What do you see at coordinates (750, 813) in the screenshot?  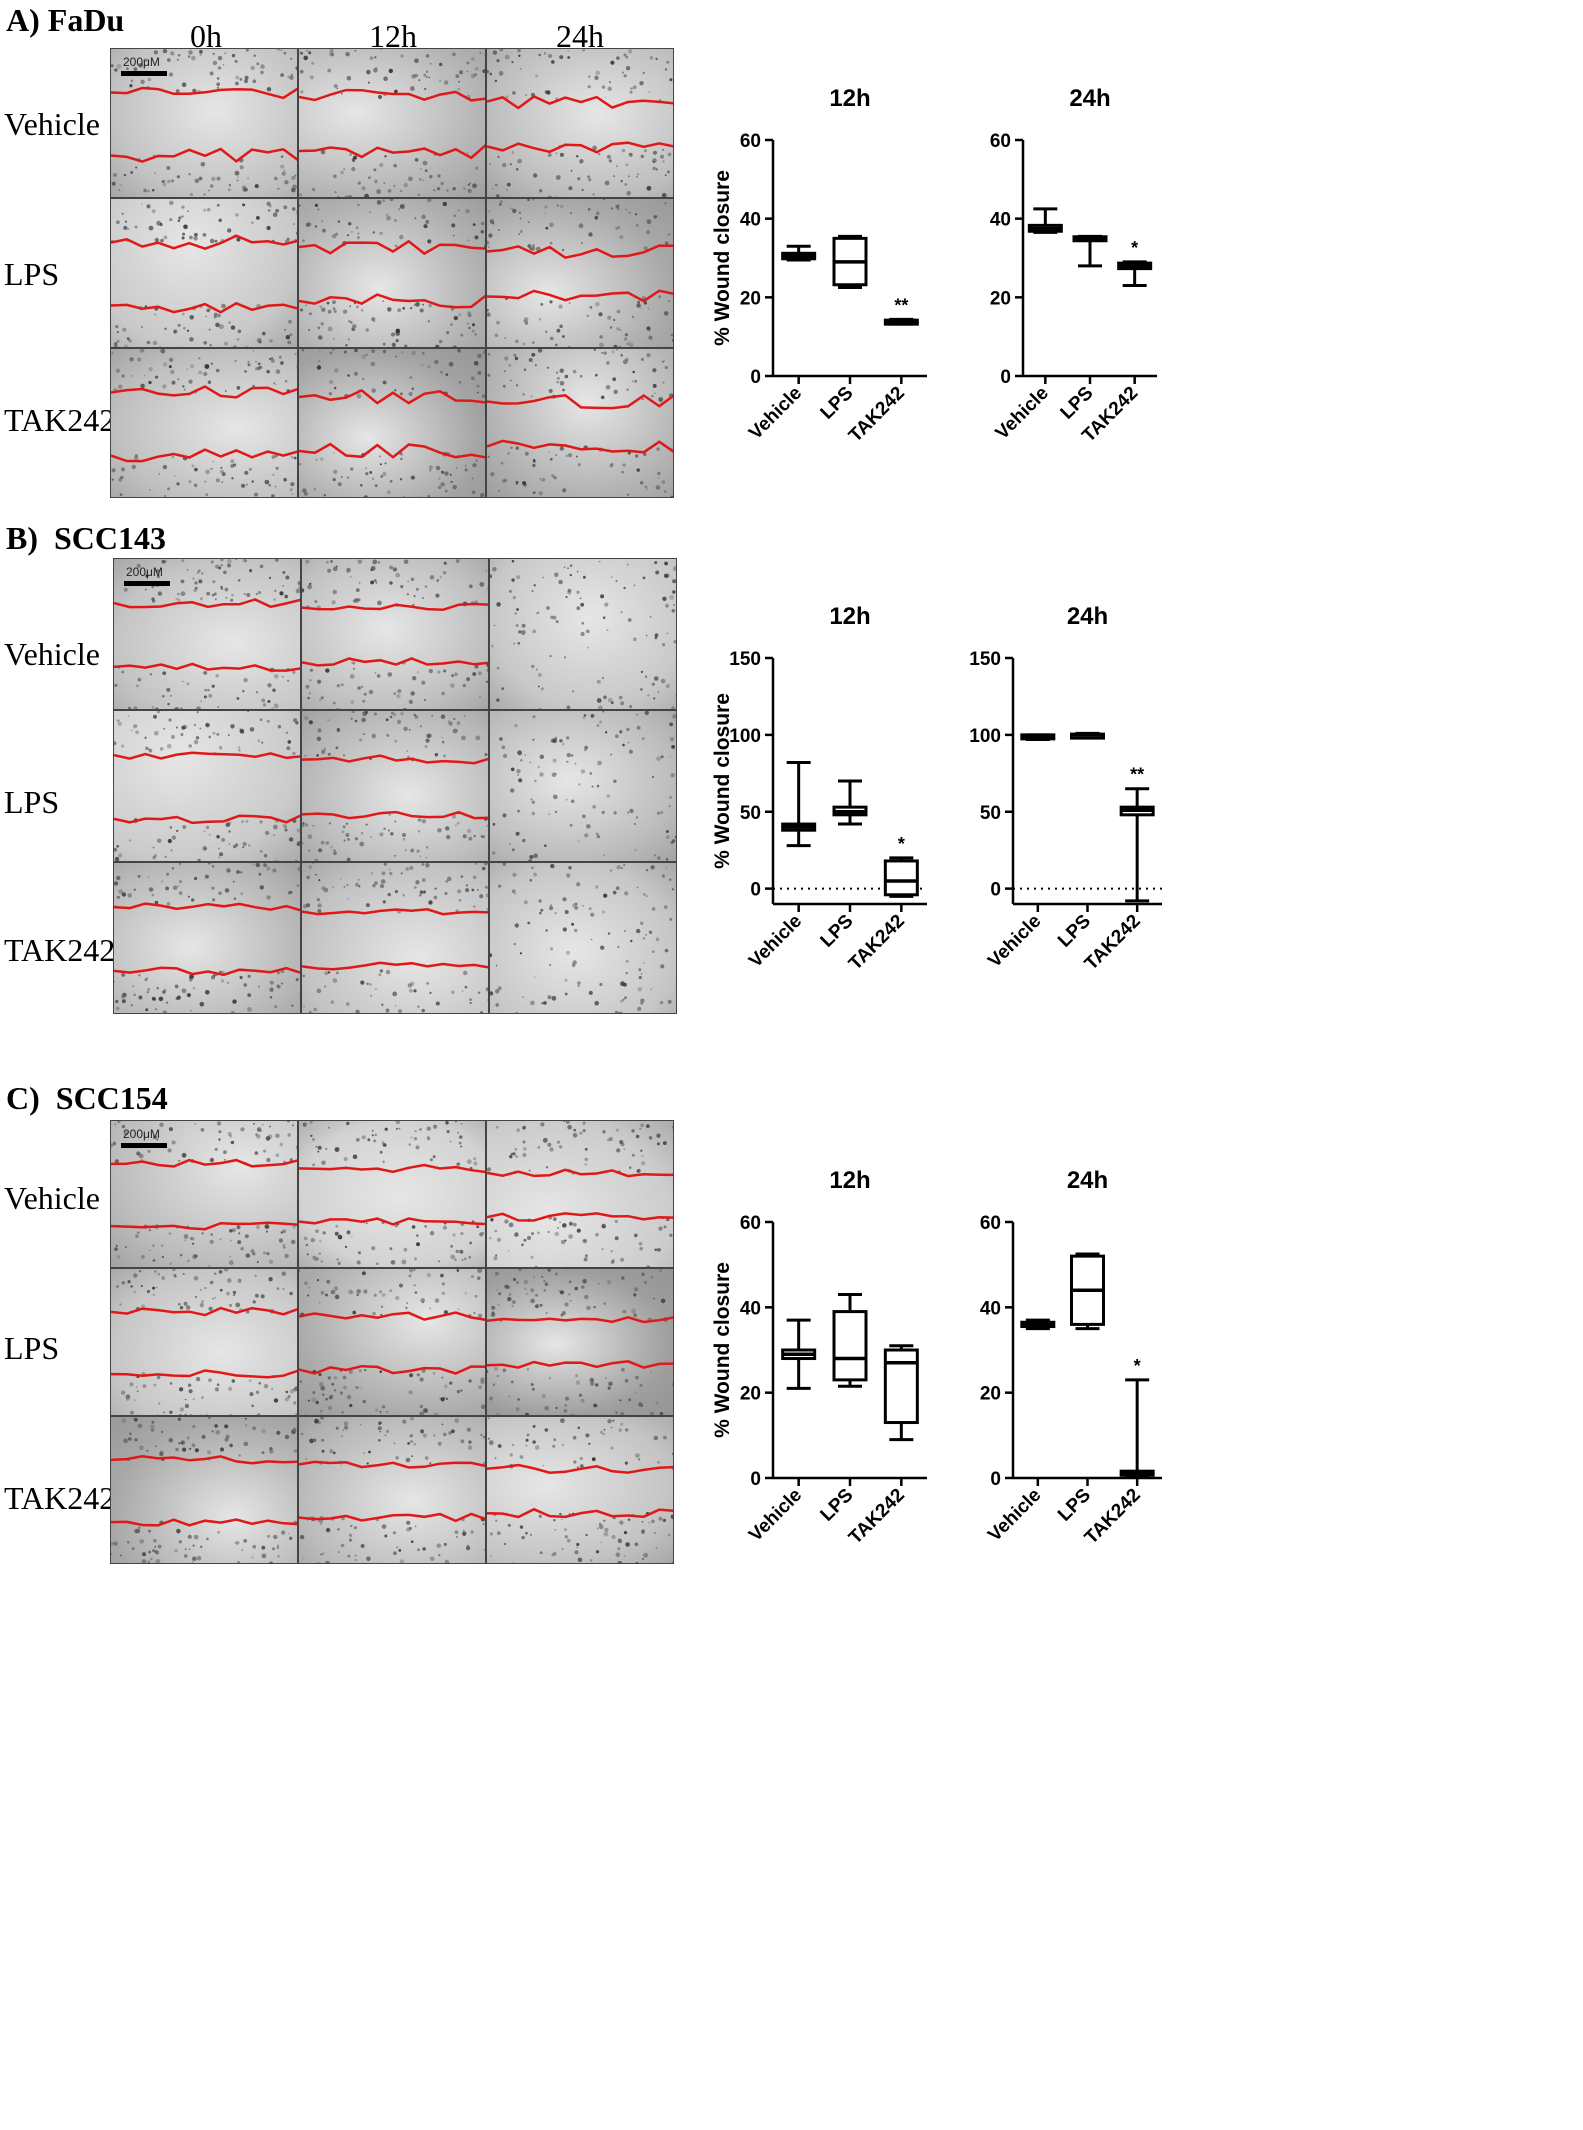 I see `y-tick-label: 50` at bounding box center [750, 813].